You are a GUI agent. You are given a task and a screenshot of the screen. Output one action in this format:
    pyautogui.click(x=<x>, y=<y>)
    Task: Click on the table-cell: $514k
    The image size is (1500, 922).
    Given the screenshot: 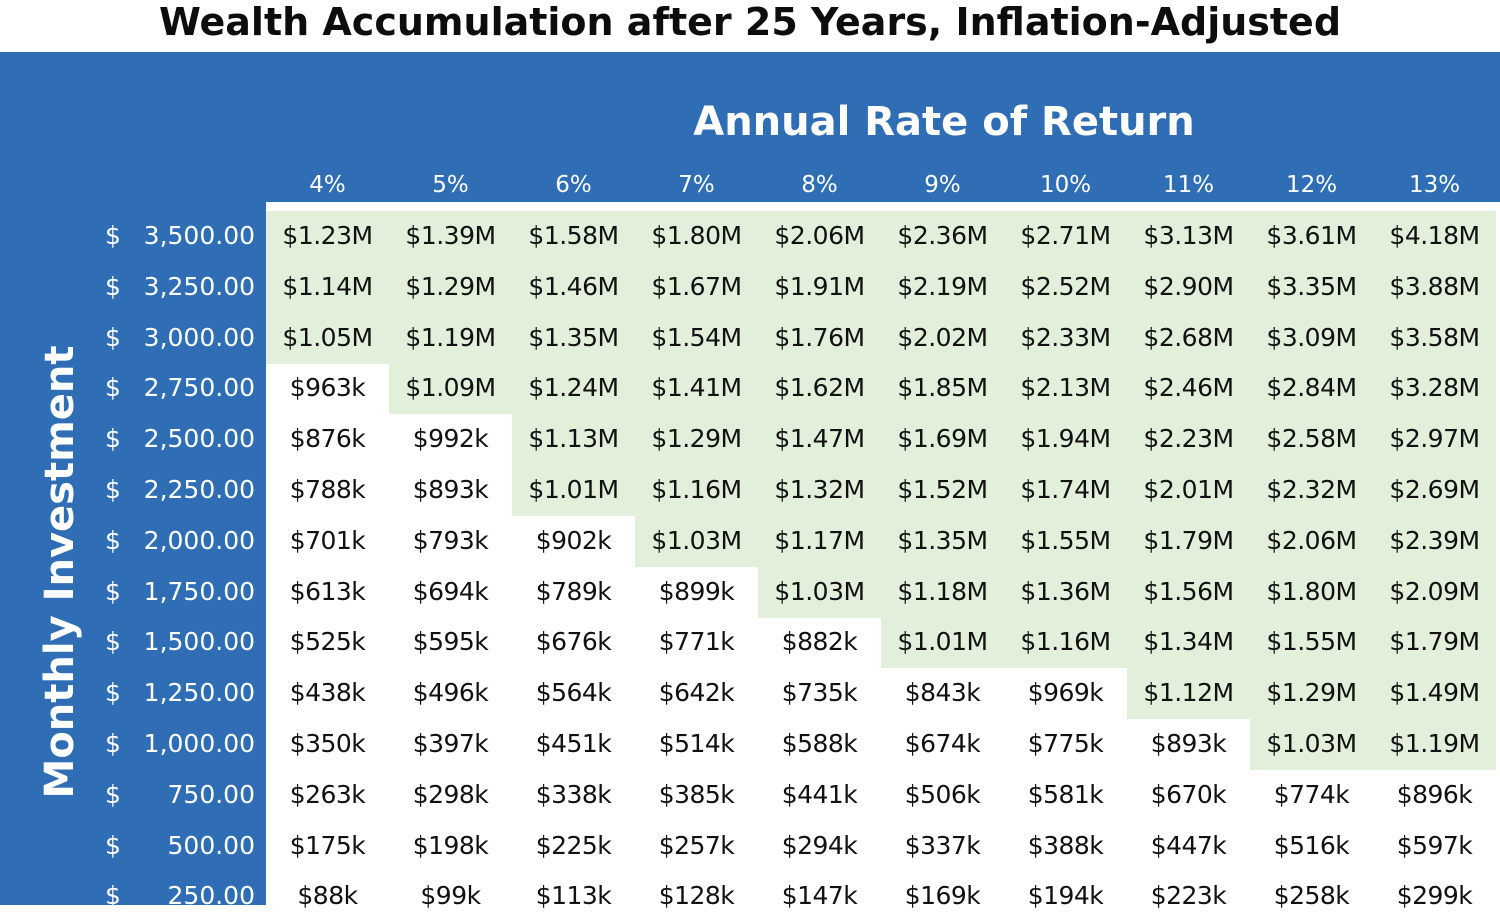 What is the action you would take?
    pyautogui.click(x=696, y=743)
    